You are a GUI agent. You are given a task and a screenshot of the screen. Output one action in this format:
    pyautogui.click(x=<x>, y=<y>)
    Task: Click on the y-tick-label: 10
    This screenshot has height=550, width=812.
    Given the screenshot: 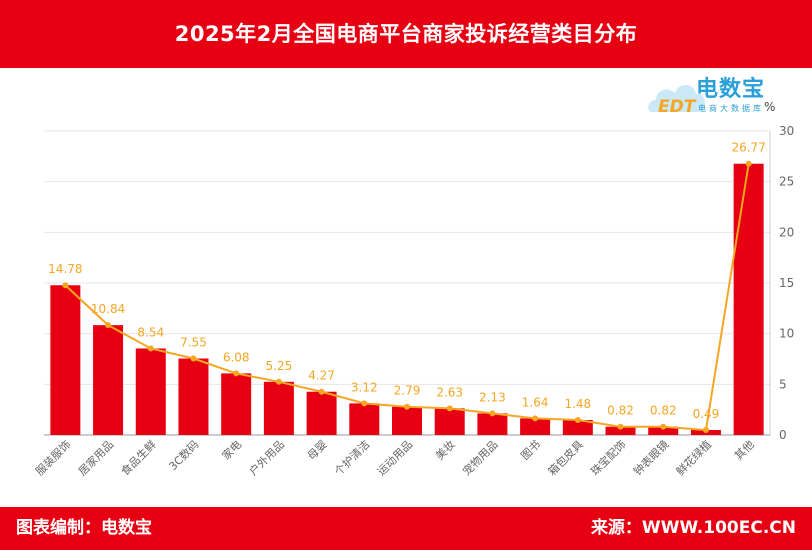 What is the action you would take?
    pyautogui.click(x=786, y=334)
    